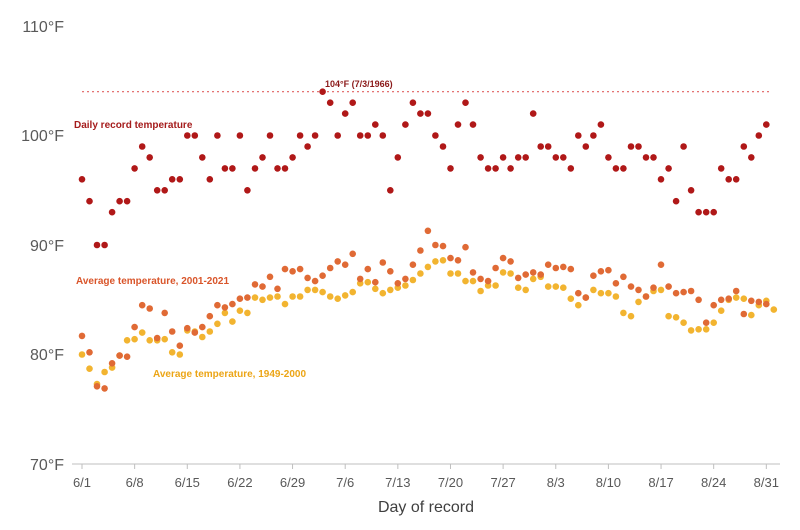 The height and width of the screenshot is (530, 800). I want to click on x-tick-label: 6/8, so click(135, 482).